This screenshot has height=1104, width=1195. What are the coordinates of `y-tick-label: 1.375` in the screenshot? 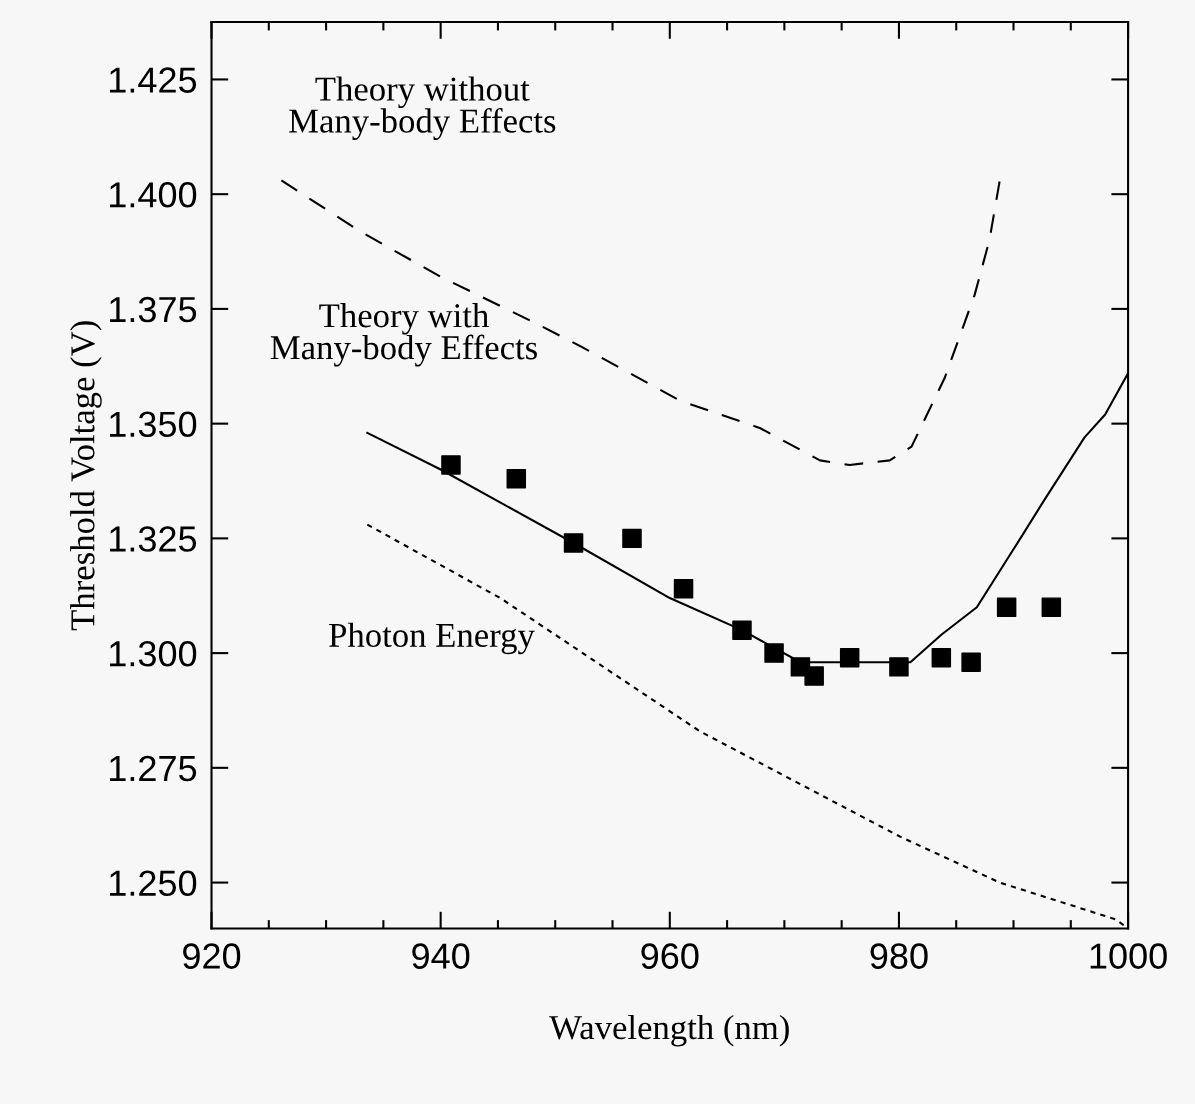 It's located at (153, 309).